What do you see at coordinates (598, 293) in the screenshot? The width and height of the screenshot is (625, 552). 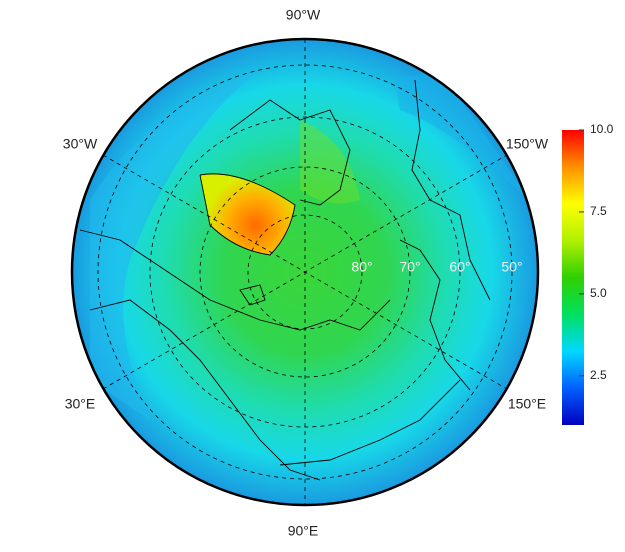 I see `colorbar-tick-label: 5.0` at bounding box center [598, 293].